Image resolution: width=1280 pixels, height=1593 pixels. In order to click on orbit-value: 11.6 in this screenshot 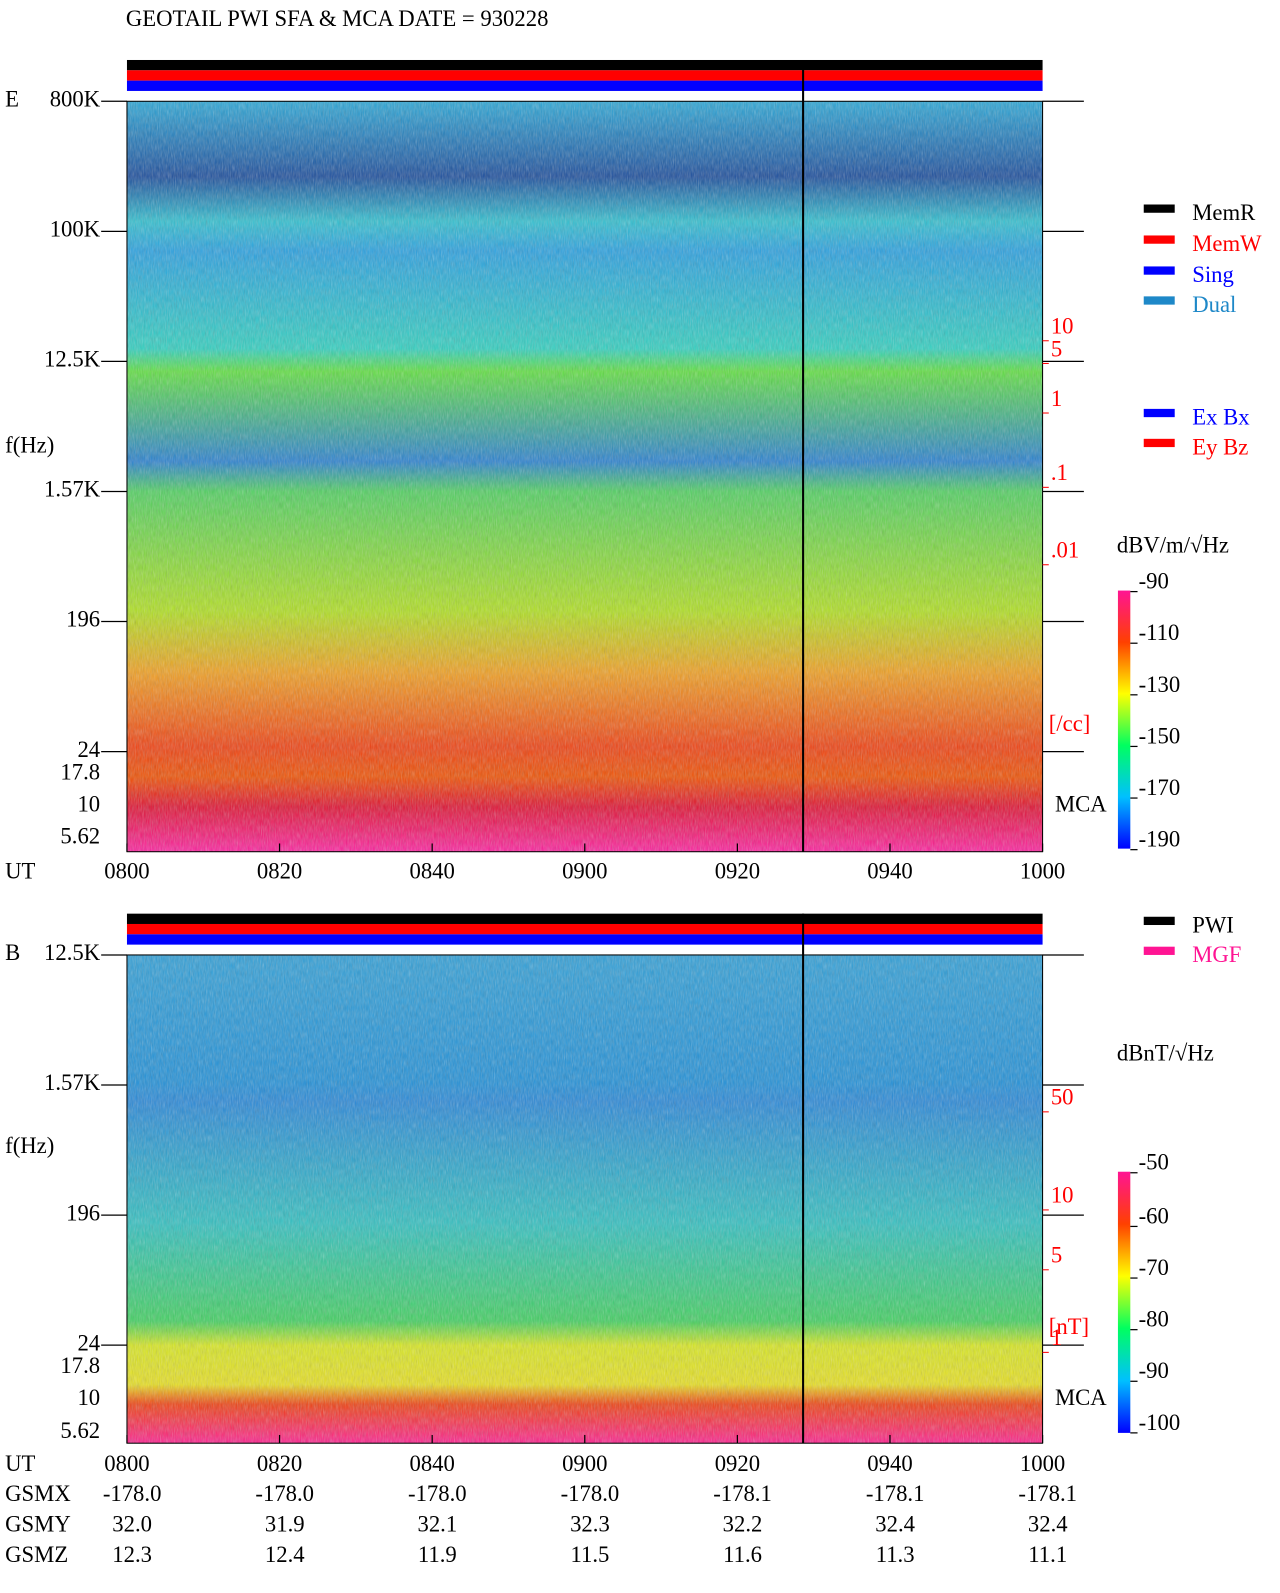, I will do `click(742, 1554)`.